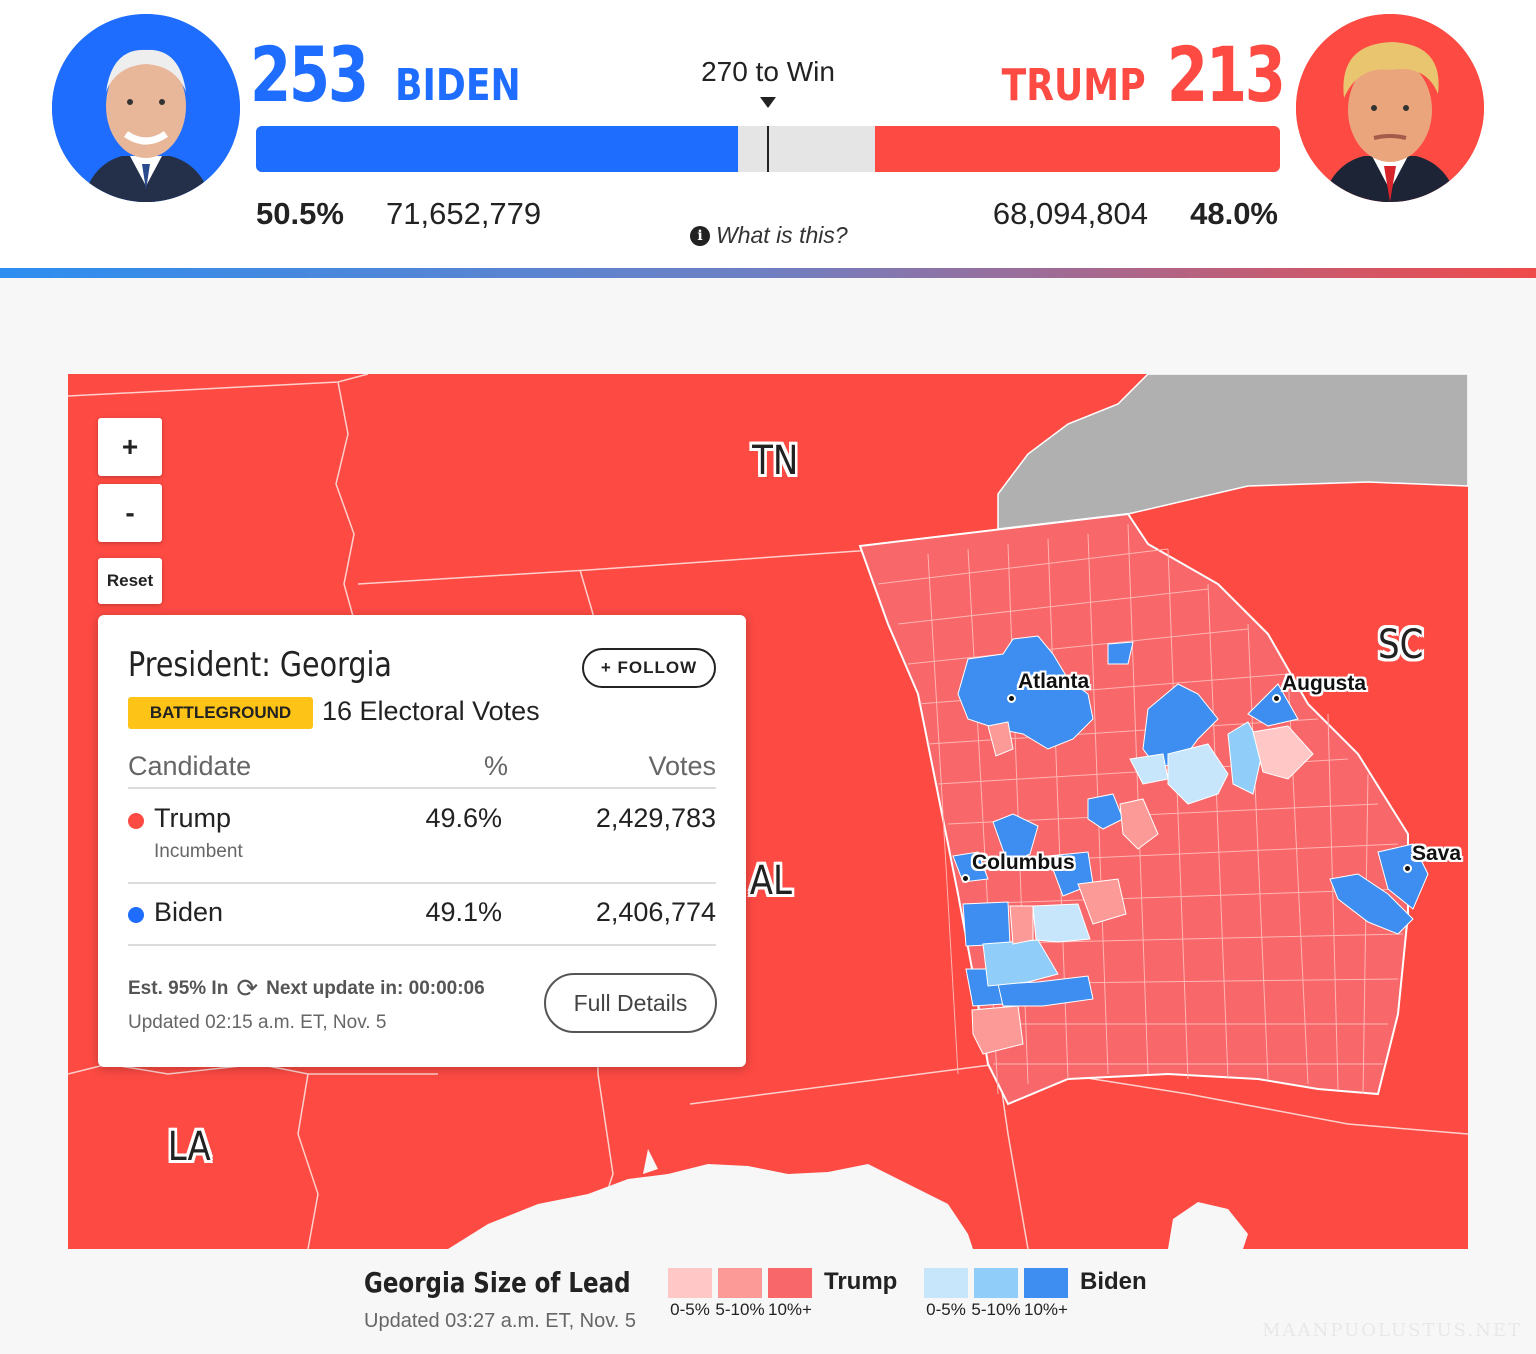 Image resolution: width=1536 pixels, height=1354 pixels. I want to click on legend-swatch-biden-10-plus, so click(1046, 1283).